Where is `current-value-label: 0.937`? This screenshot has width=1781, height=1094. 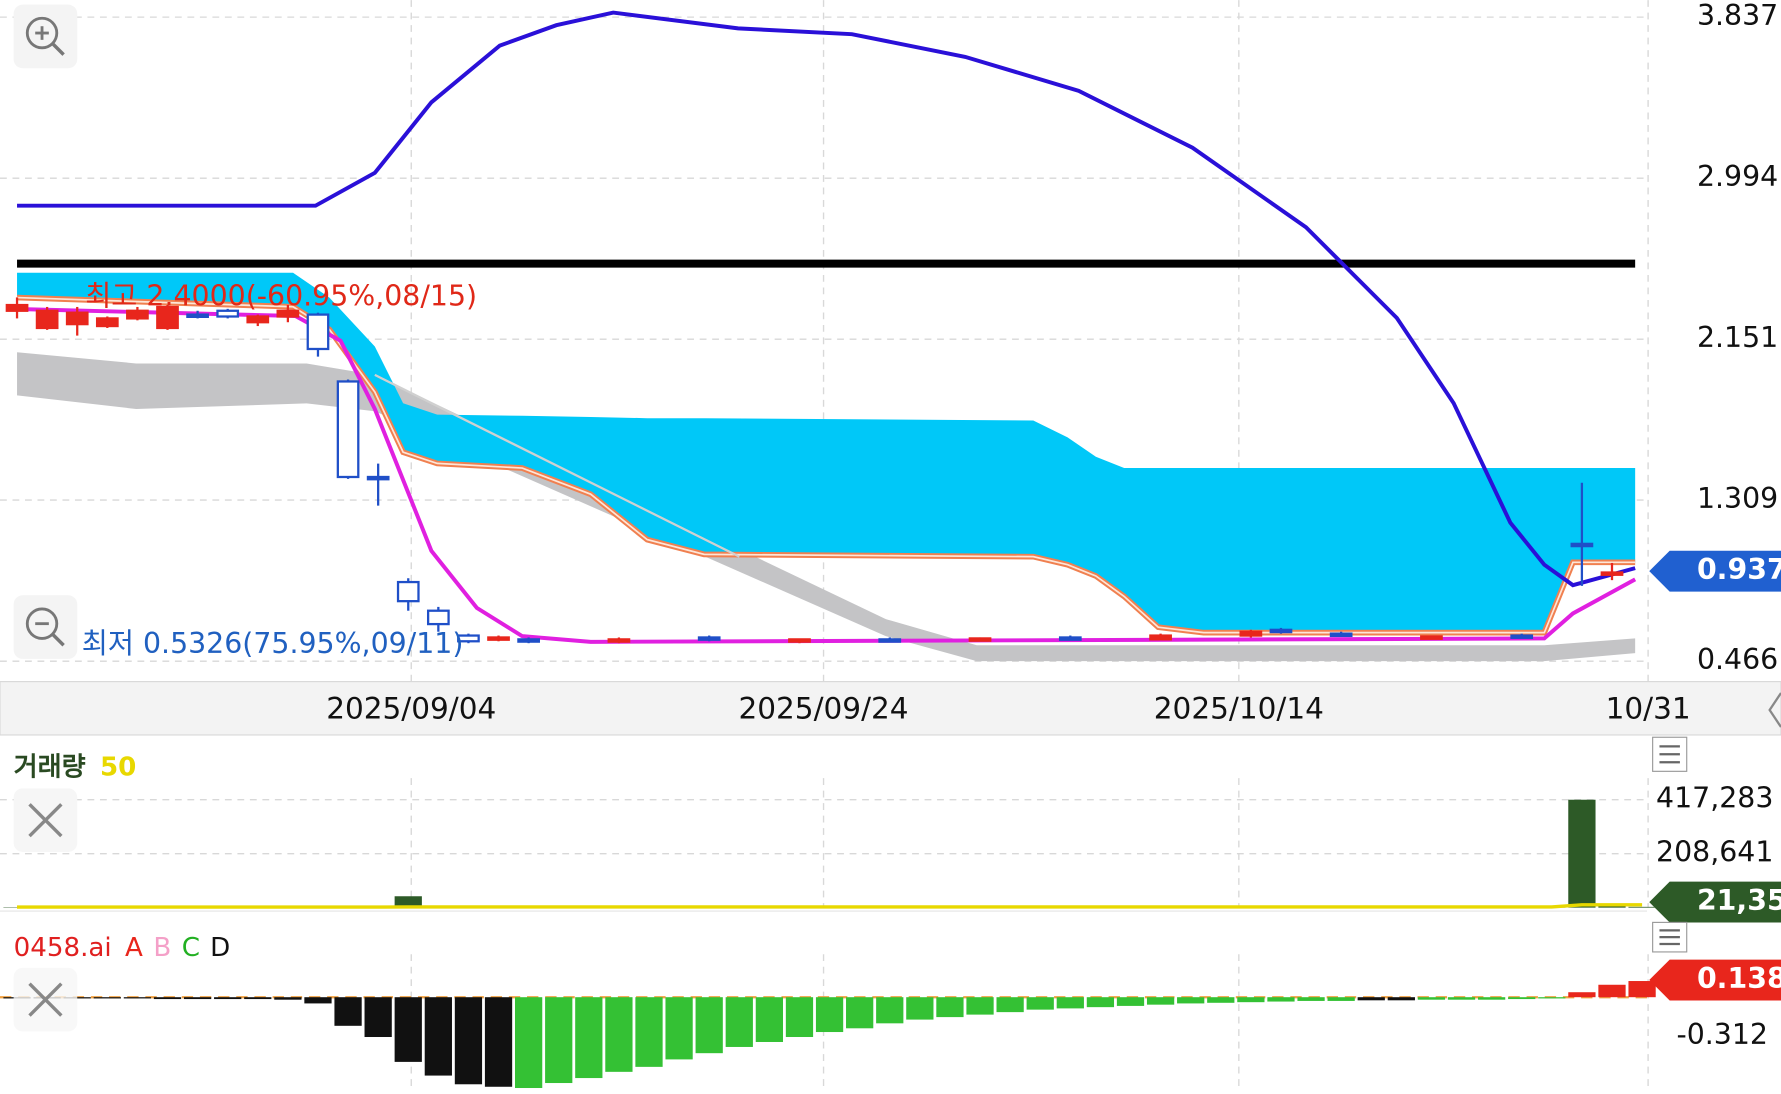
current-value-label: 0.937 is located at coordinates (1739, 569).